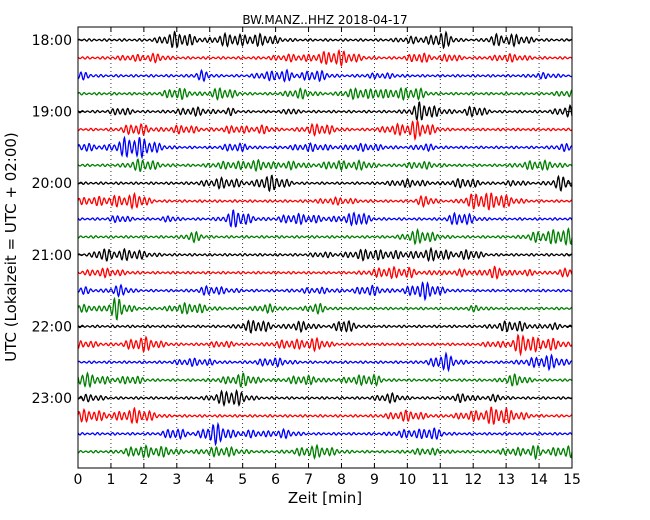  Describe the element at coordinates (341, 480) in the screenshot. I see `x-tick-label: 8` at that location.